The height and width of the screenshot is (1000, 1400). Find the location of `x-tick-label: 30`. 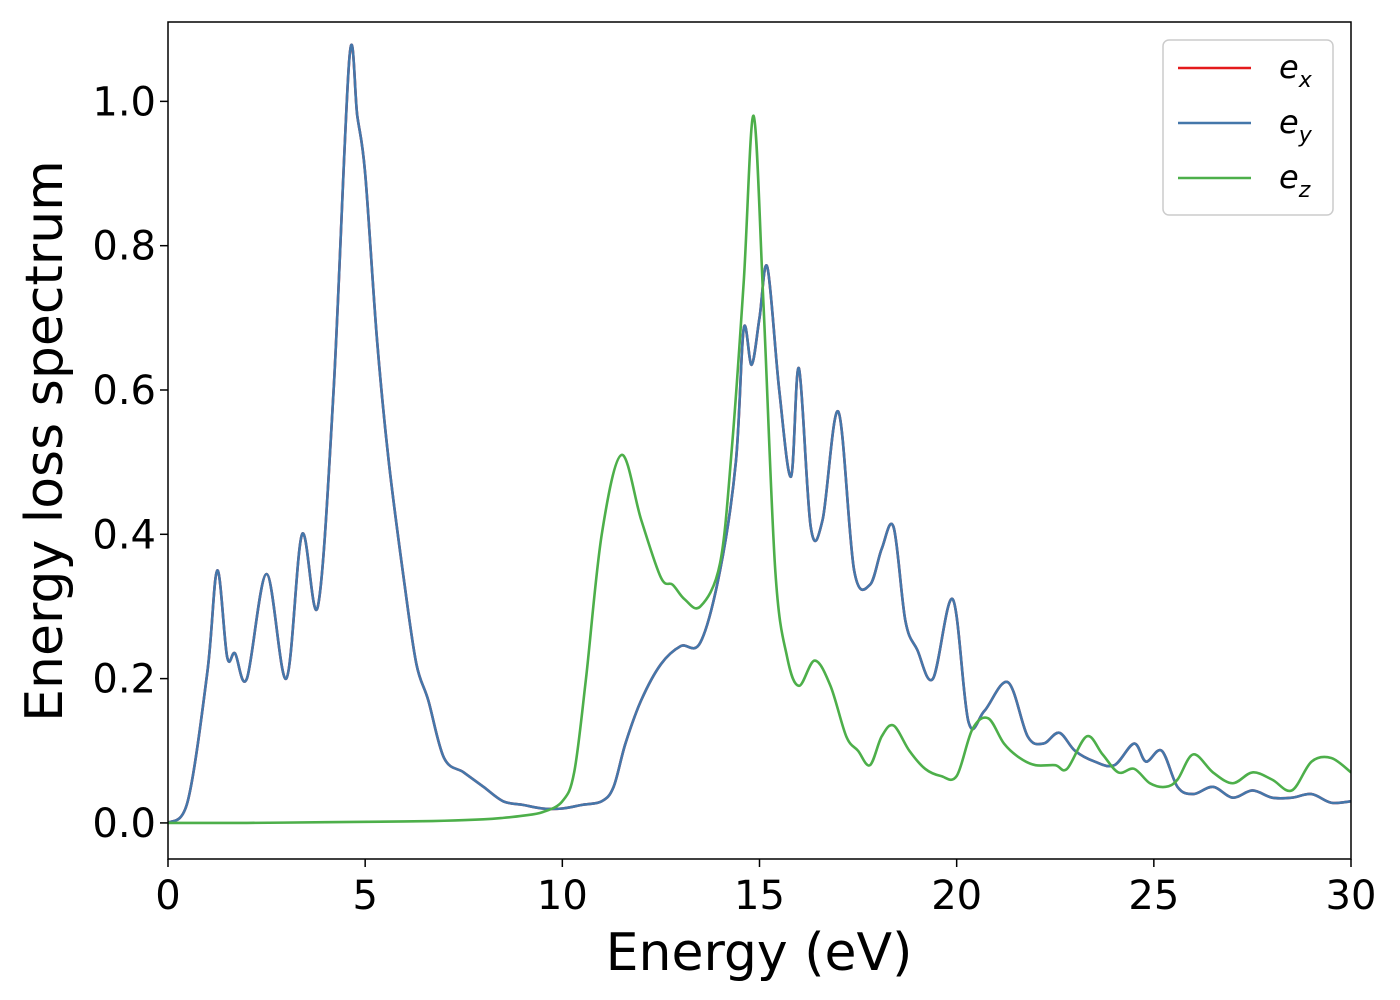

x-tick-label: 30 is located at coordinates (1351, 896).